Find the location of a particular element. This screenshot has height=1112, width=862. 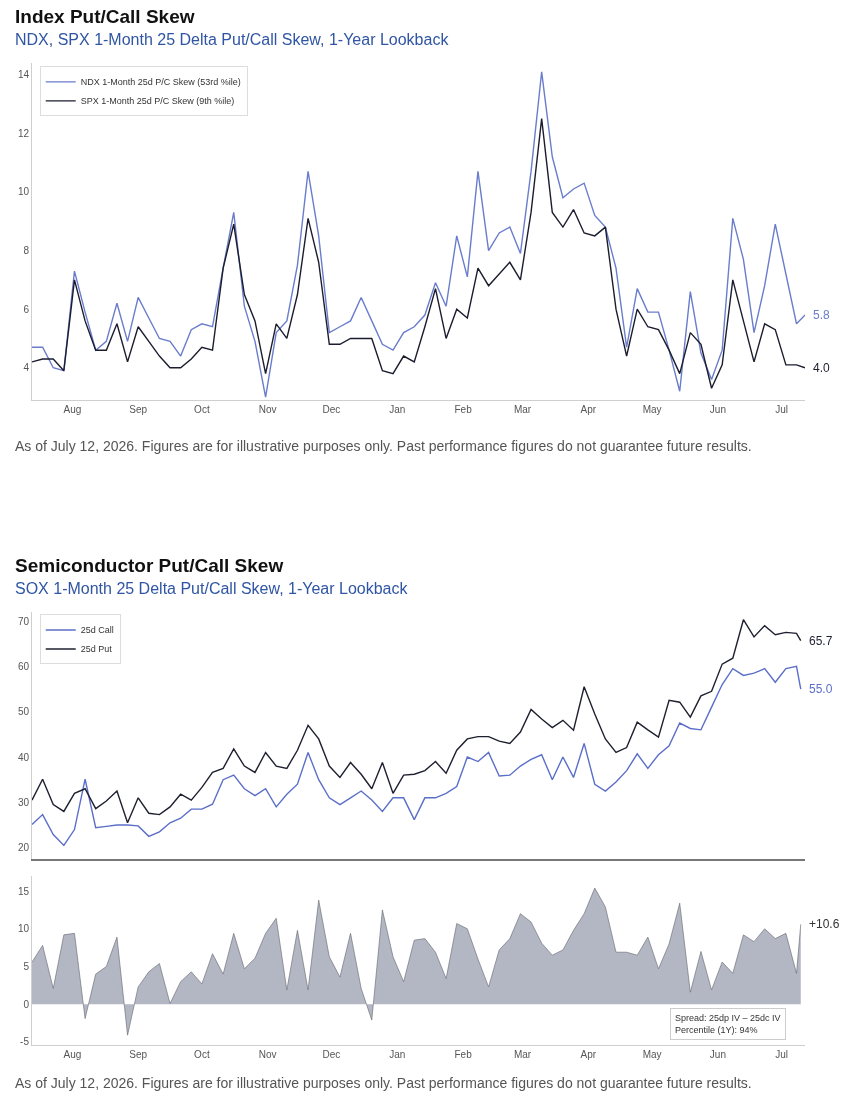

line-series is located at coordinates (417, 756).